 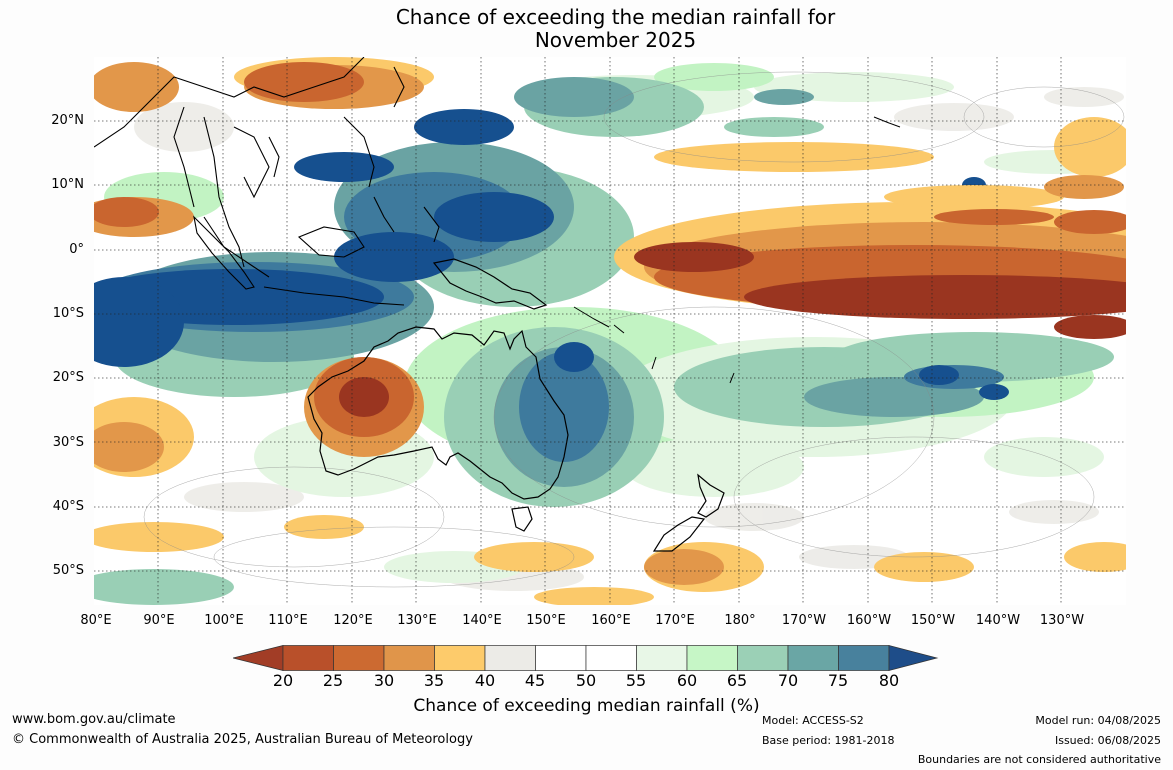 I want to click on colorbar-tick-30: 30, so click(x=384, y=680).